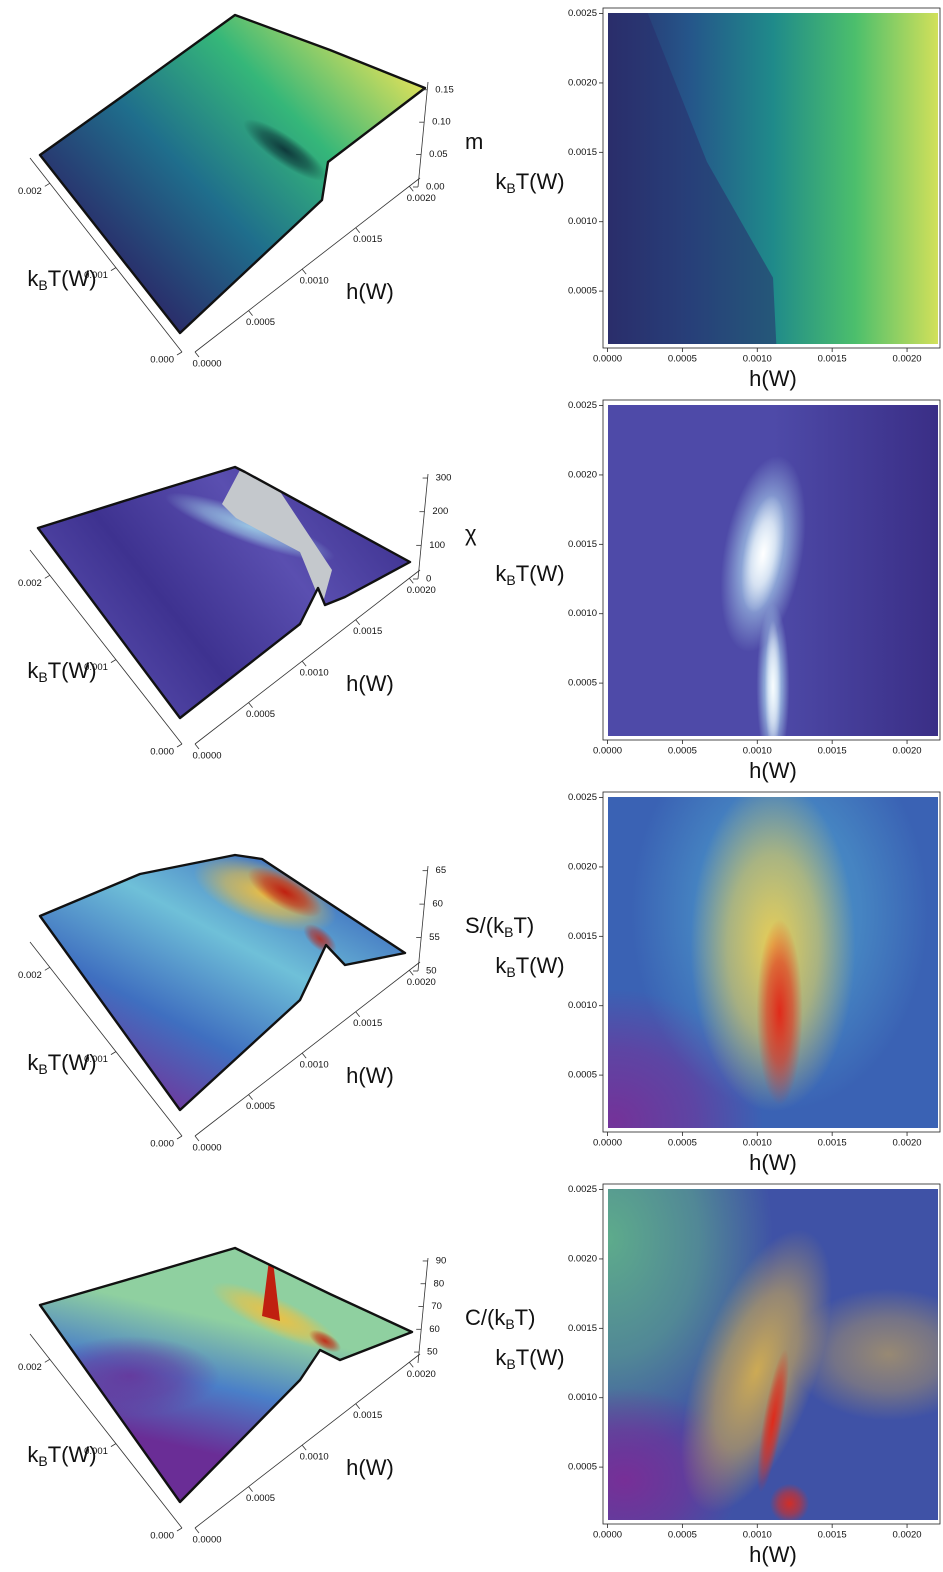 This screenshot has height=1572, width=943. What do you see at coordinates (437, 545) in the screenshot?
I see `tick-label: 100` at bounding box center [437, 545].